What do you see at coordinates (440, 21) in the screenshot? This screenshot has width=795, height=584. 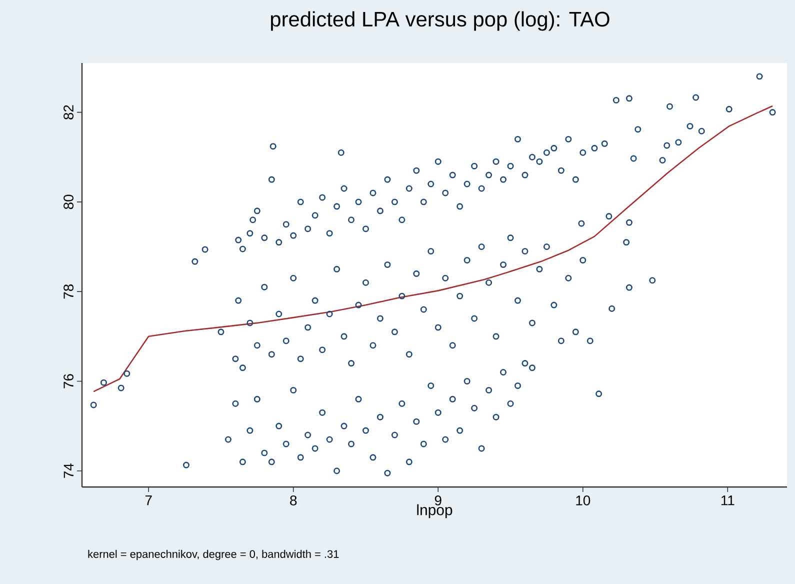 I see `chart-title: predicted LPA versus pop (log): TAO` at bounding box center [440, 21].